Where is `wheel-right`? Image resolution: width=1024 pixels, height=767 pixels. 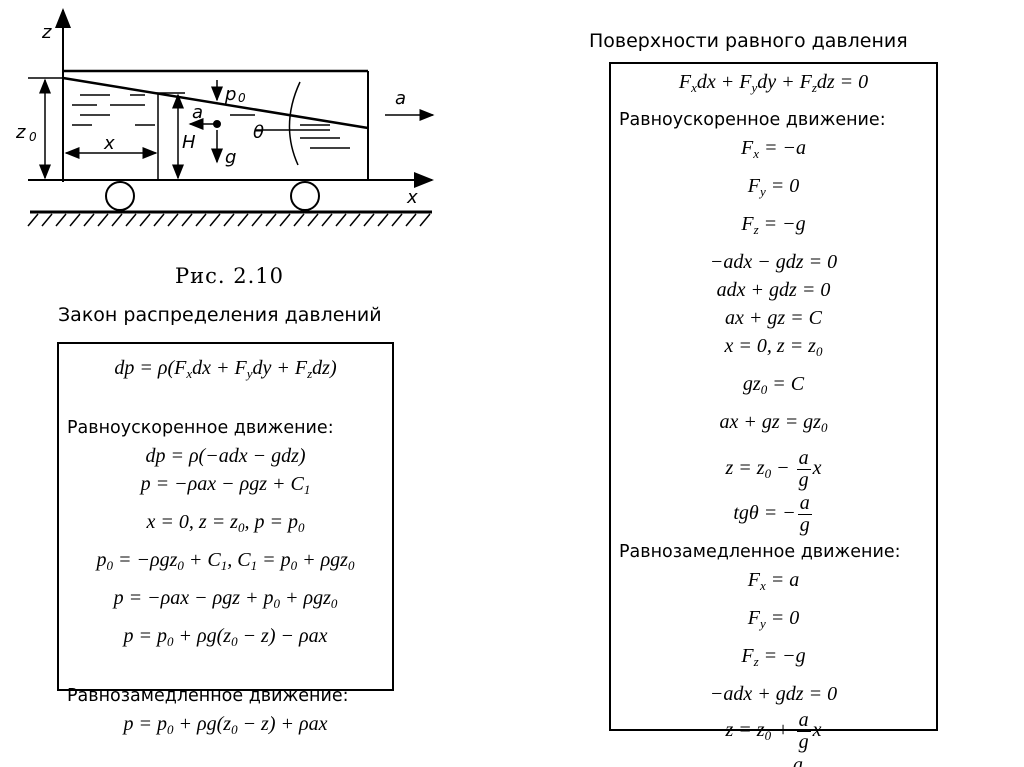 wheel-right is located at coordinates (305, 196).